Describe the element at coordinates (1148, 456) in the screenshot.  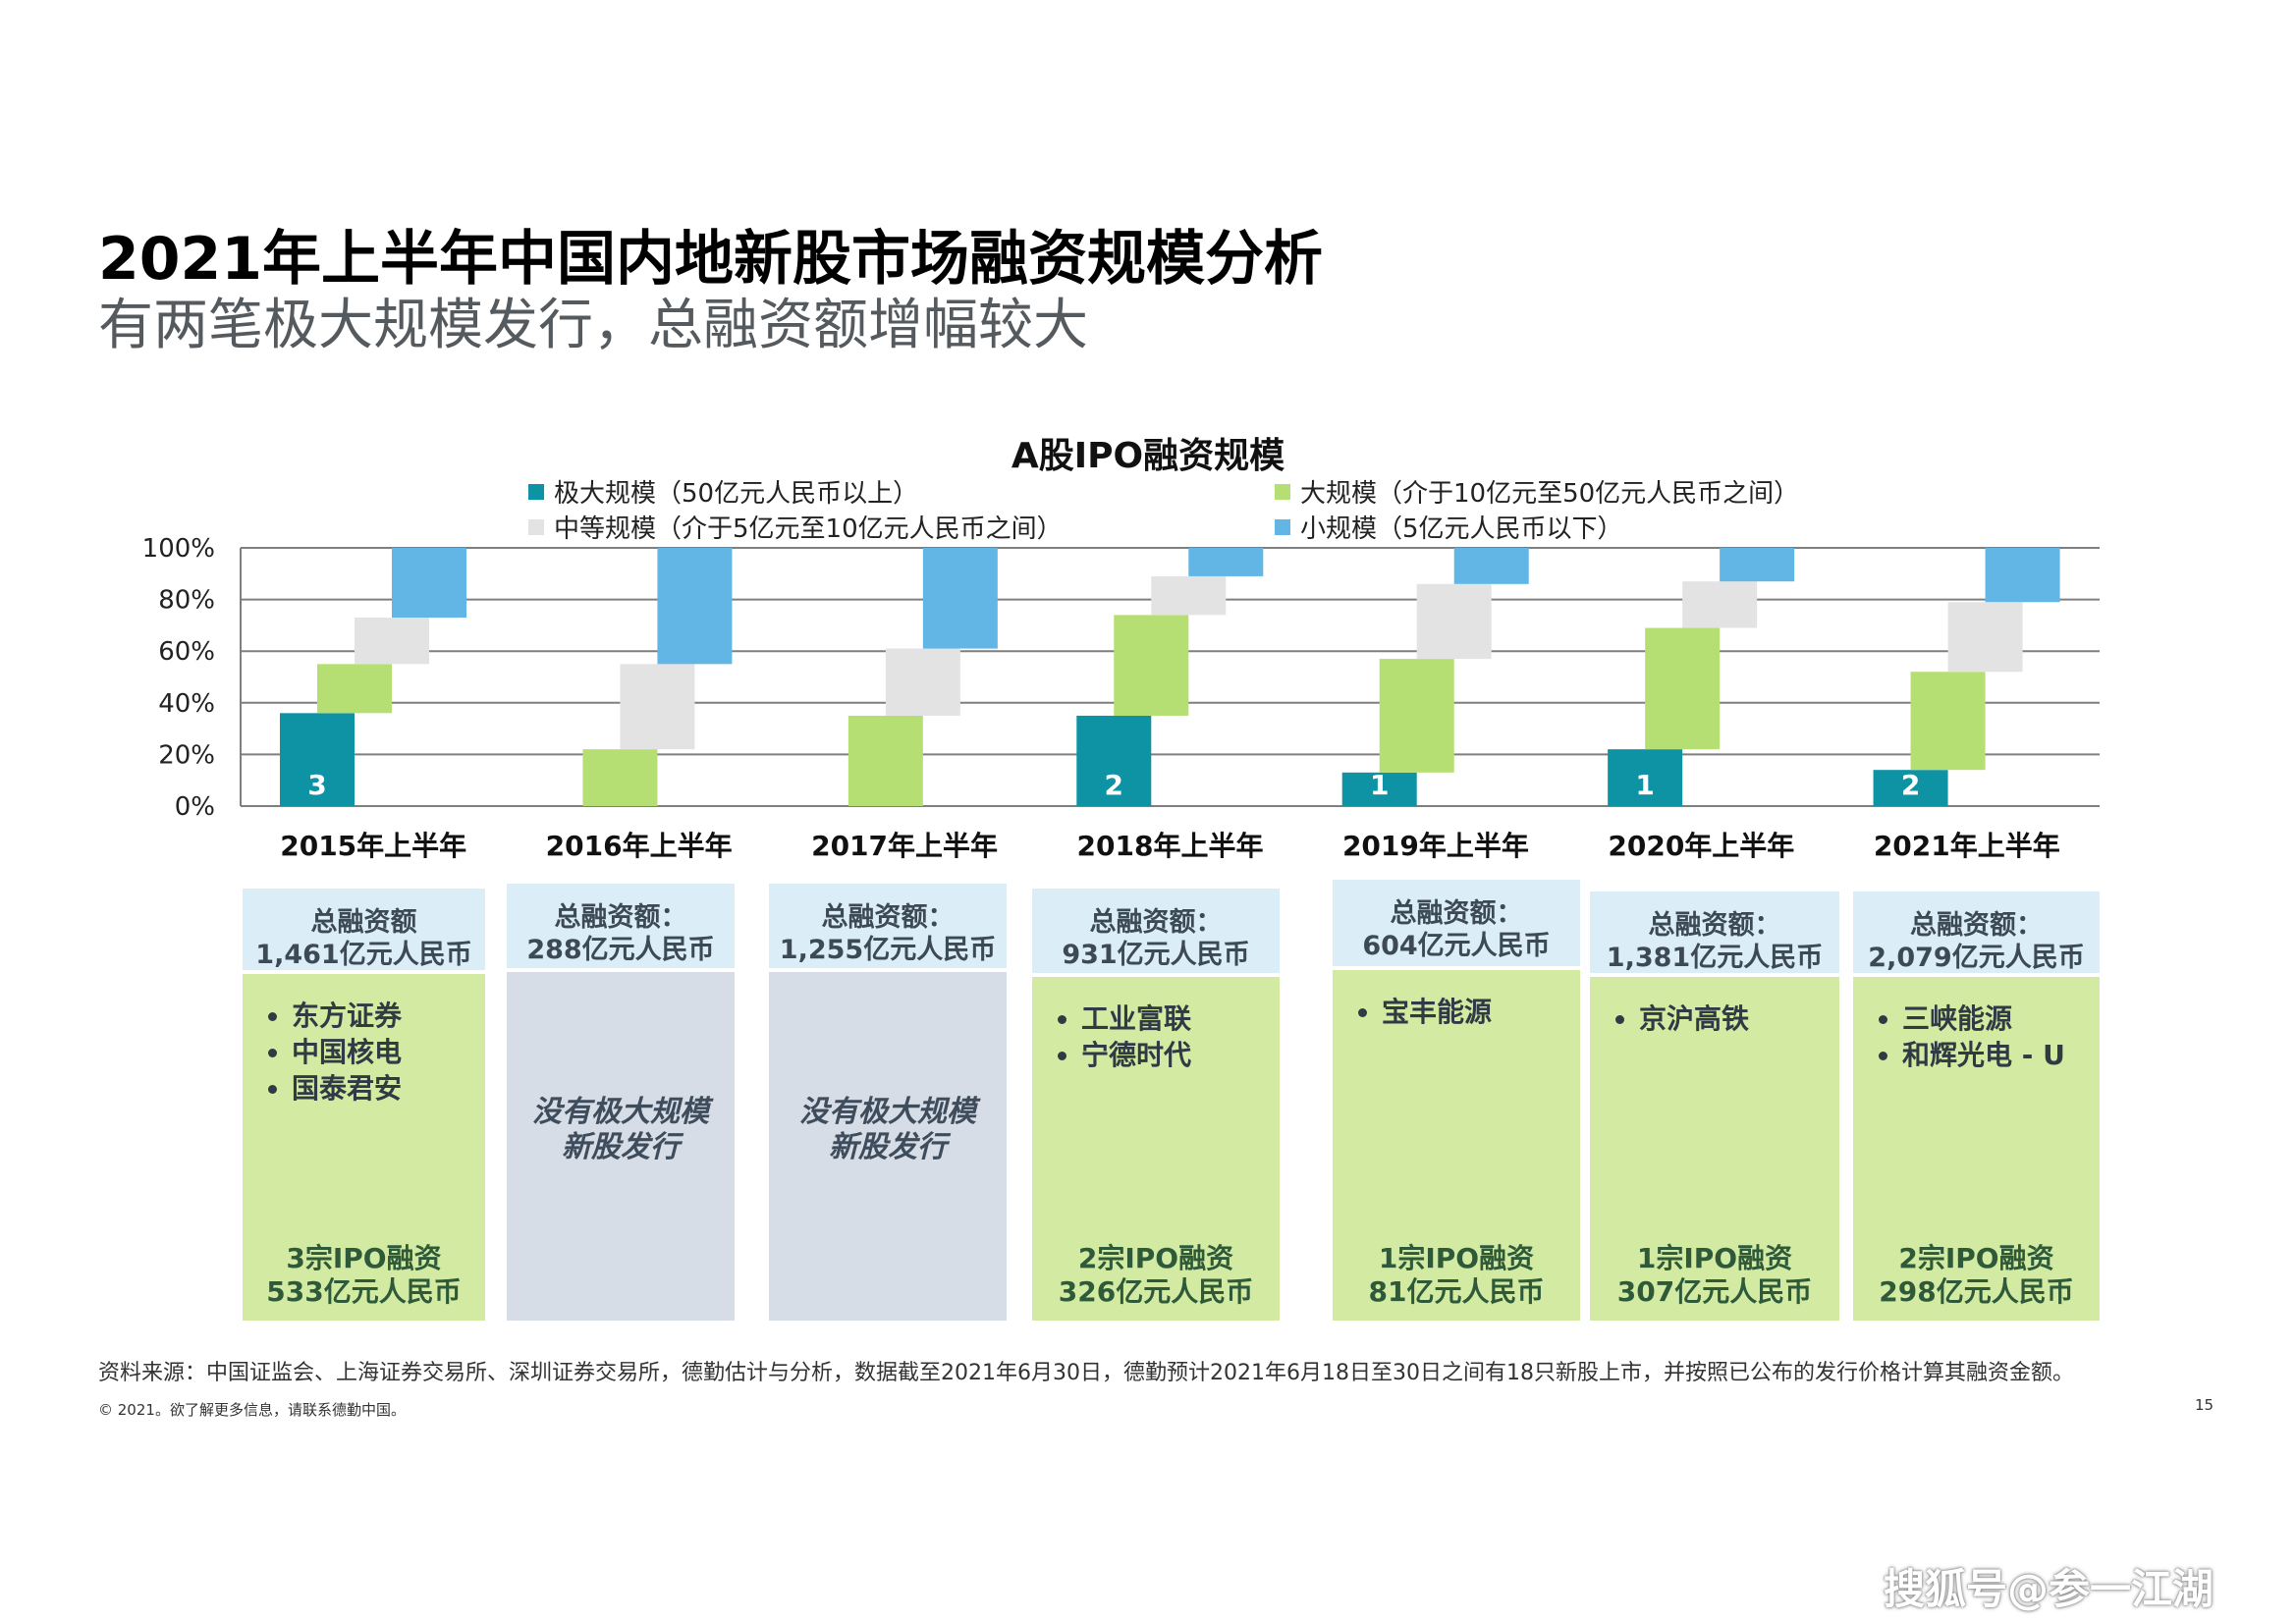
I see `chart-title: A股IPO融资规模` at that location.